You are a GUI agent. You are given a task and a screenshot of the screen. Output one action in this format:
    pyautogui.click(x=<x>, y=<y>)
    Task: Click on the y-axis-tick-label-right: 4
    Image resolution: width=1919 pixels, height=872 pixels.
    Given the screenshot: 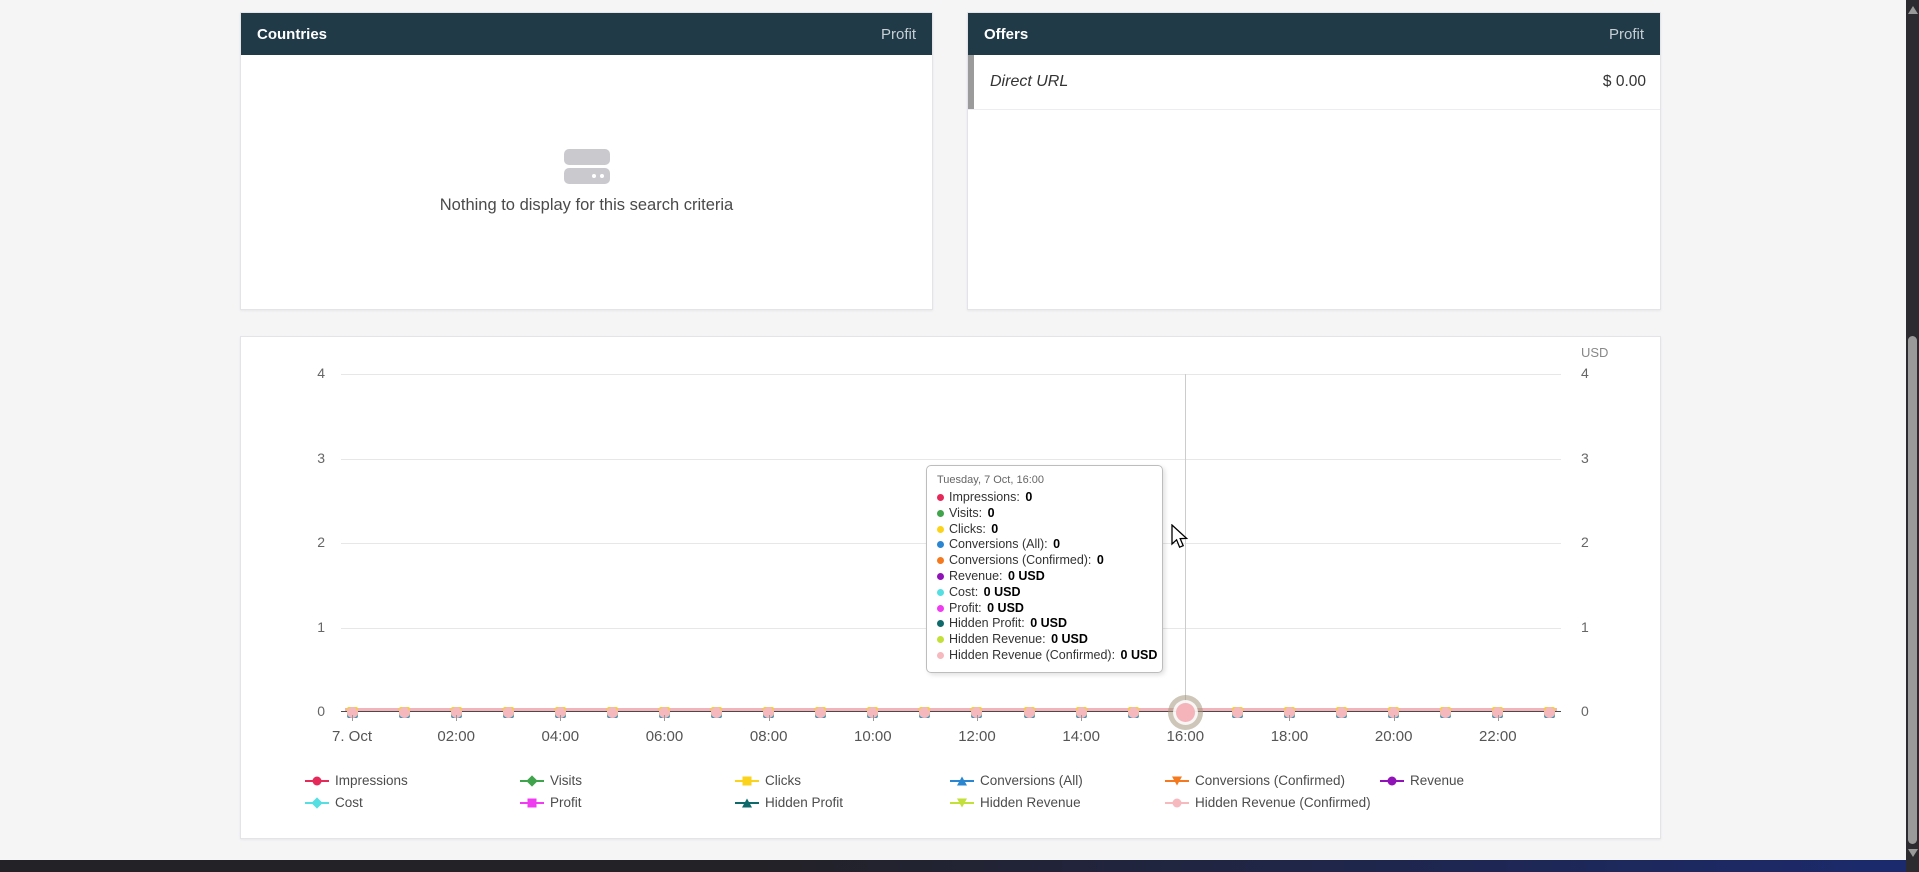 What is the action you would take?
    pyautogui.click(x=1585, y=373)
    